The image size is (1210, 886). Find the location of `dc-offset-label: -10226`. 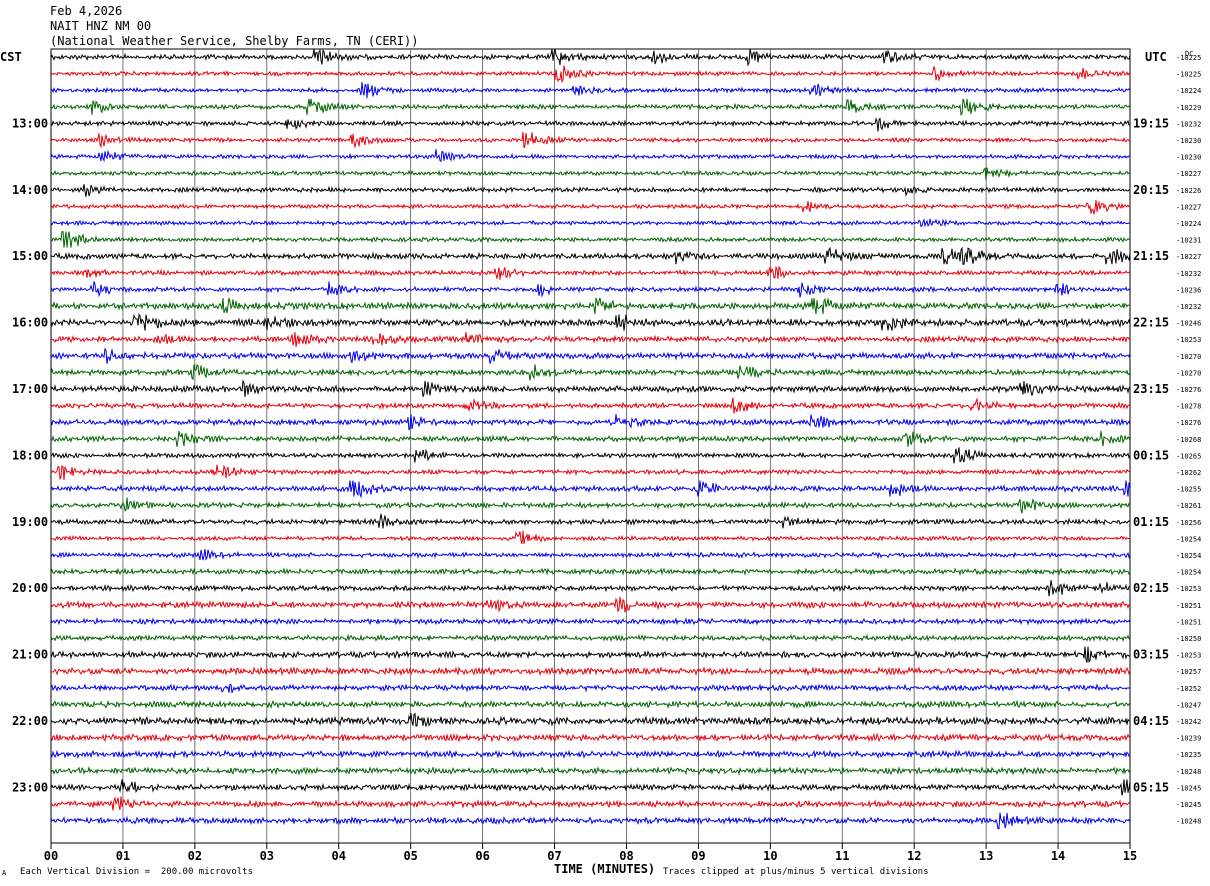

dc-offset-label: -10226 is located at coordinates (1188, 191).